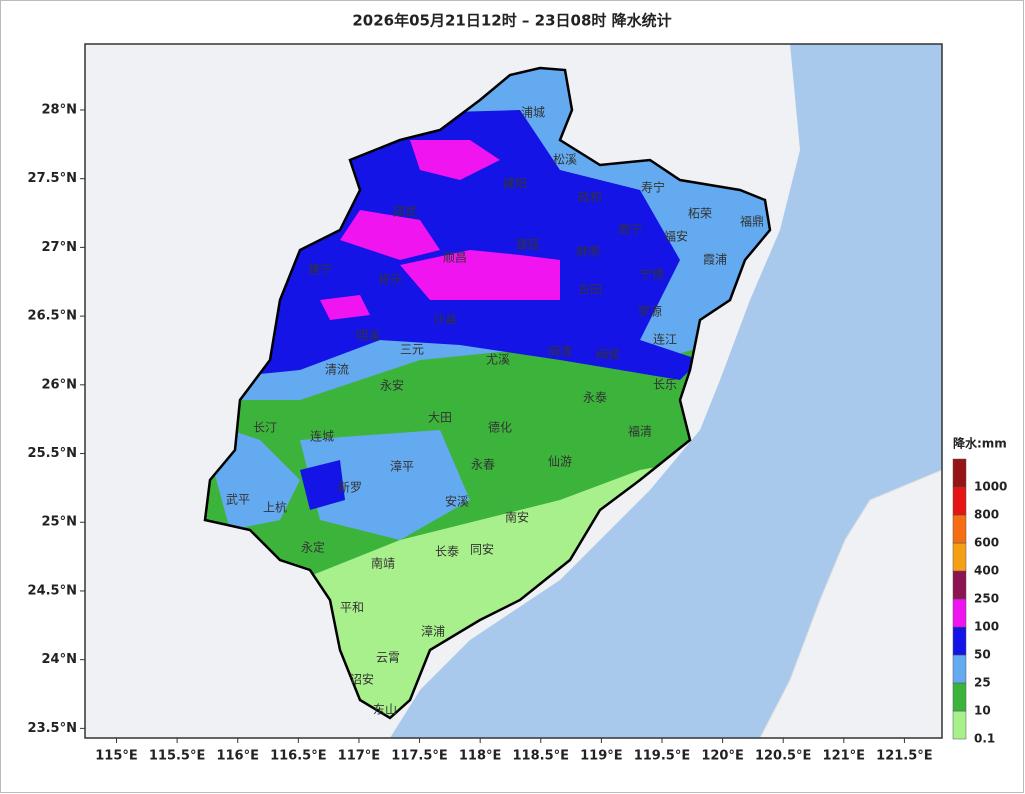 The image size is (1025, 794). What do you see at coordinates (52, 453) in the screenshot?
I see `y-tick-label: 25.5°N` at bounding box center [52, 453].